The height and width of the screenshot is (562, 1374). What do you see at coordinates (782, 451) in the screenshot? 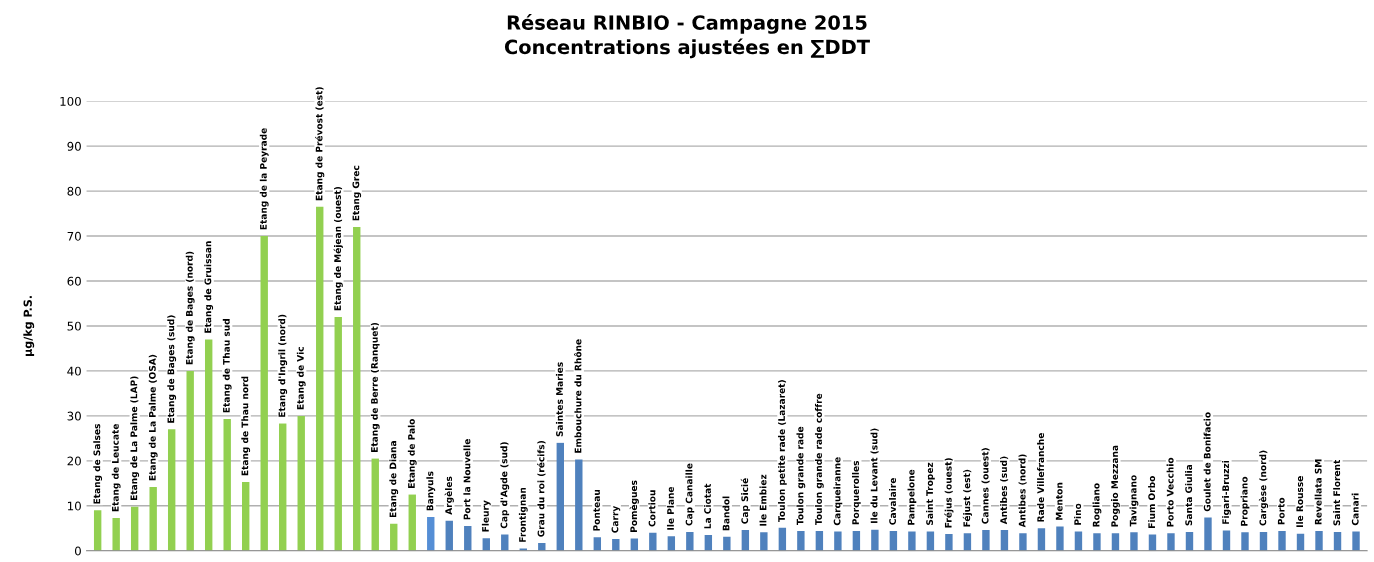
I see `x-tick-label: Toulon petite rade (Lazaret)` at bounding box center [782, 451].